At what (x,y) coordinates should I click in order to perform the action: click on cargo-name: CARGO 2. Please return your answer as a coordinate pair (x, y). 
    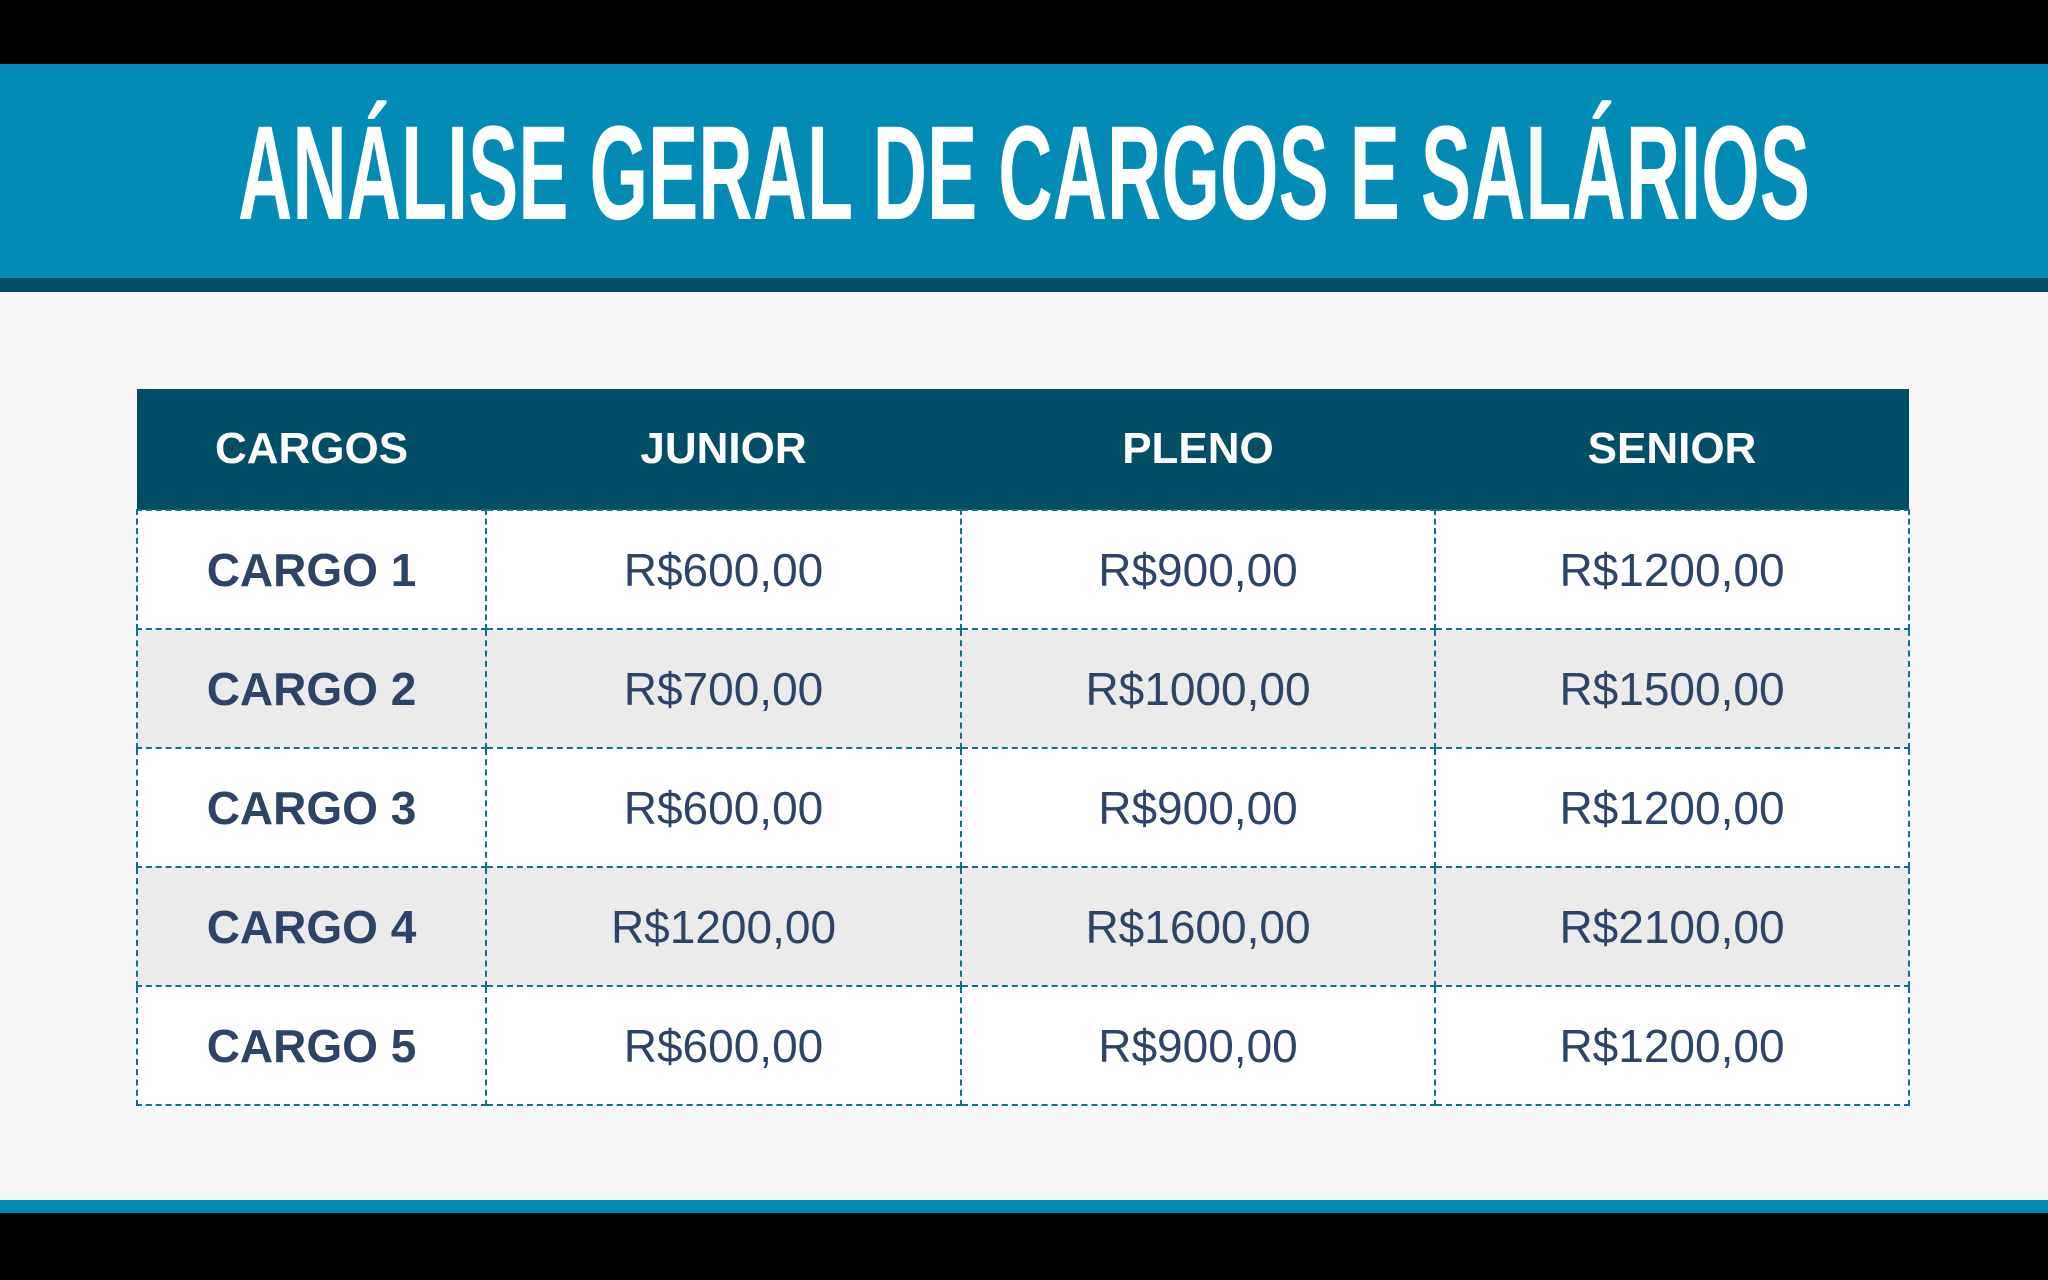
    Looking at the image, I should click on (311, 688).